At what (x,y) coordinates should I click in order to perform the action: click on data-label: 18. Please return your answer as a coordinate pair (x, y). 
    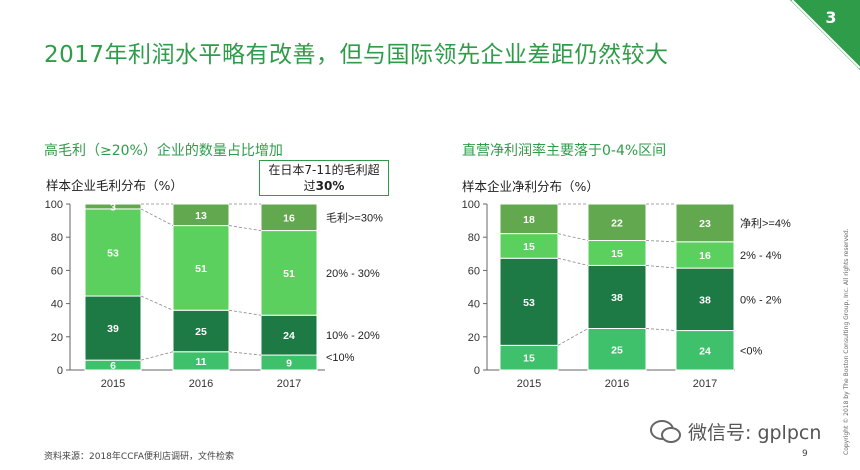
    Looking at the image, I should click on (529, 220).